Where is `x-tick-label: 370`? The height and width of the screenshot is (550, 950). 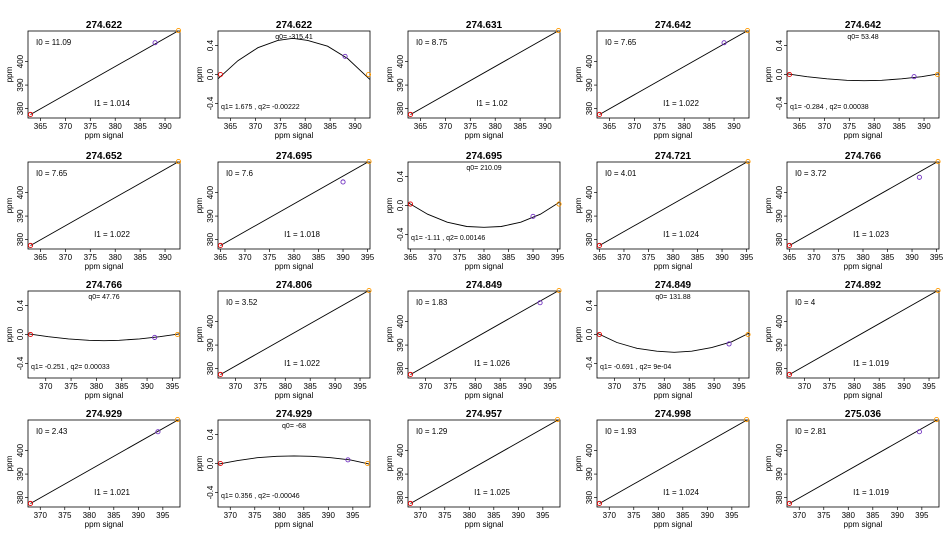 x-tick-label: 370 is located at coordinates (435, 257).